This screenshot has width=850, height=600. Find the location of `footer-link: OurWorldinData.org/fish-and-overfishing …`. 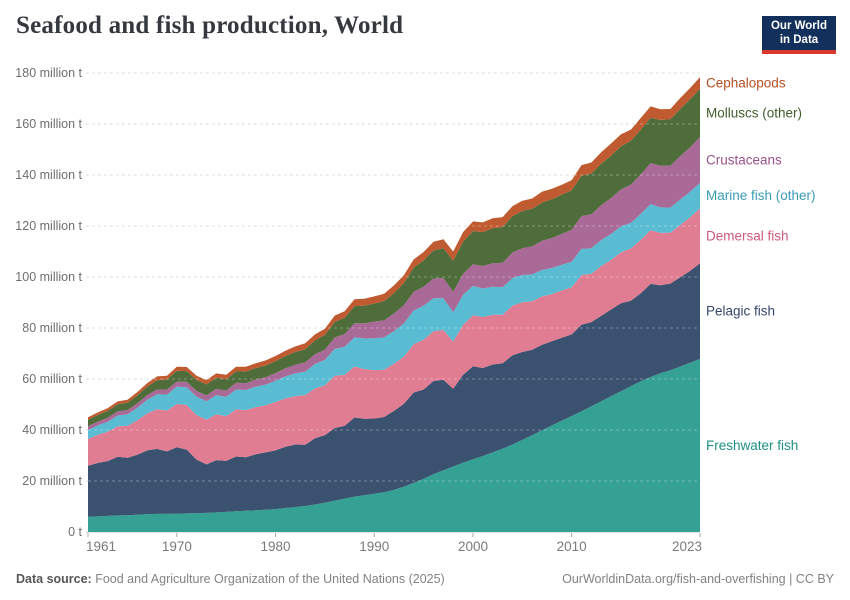

footer-link: OurWorldinData.org/fish-and-overfishing … is located at coordinates (698, 579).